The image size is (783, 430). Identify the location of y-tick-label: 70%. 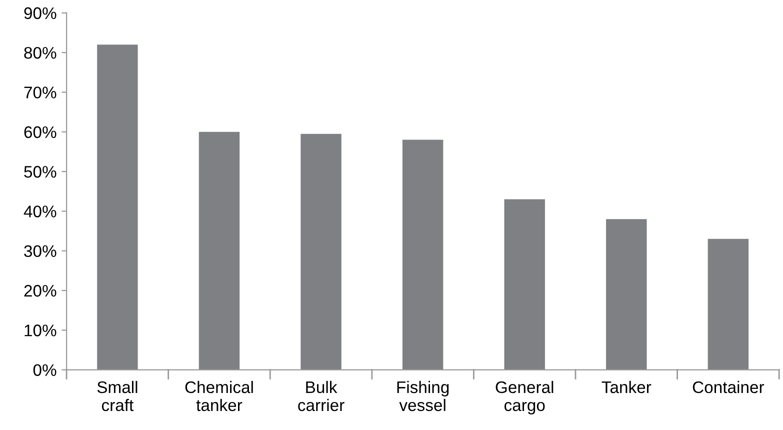
(40, 92).